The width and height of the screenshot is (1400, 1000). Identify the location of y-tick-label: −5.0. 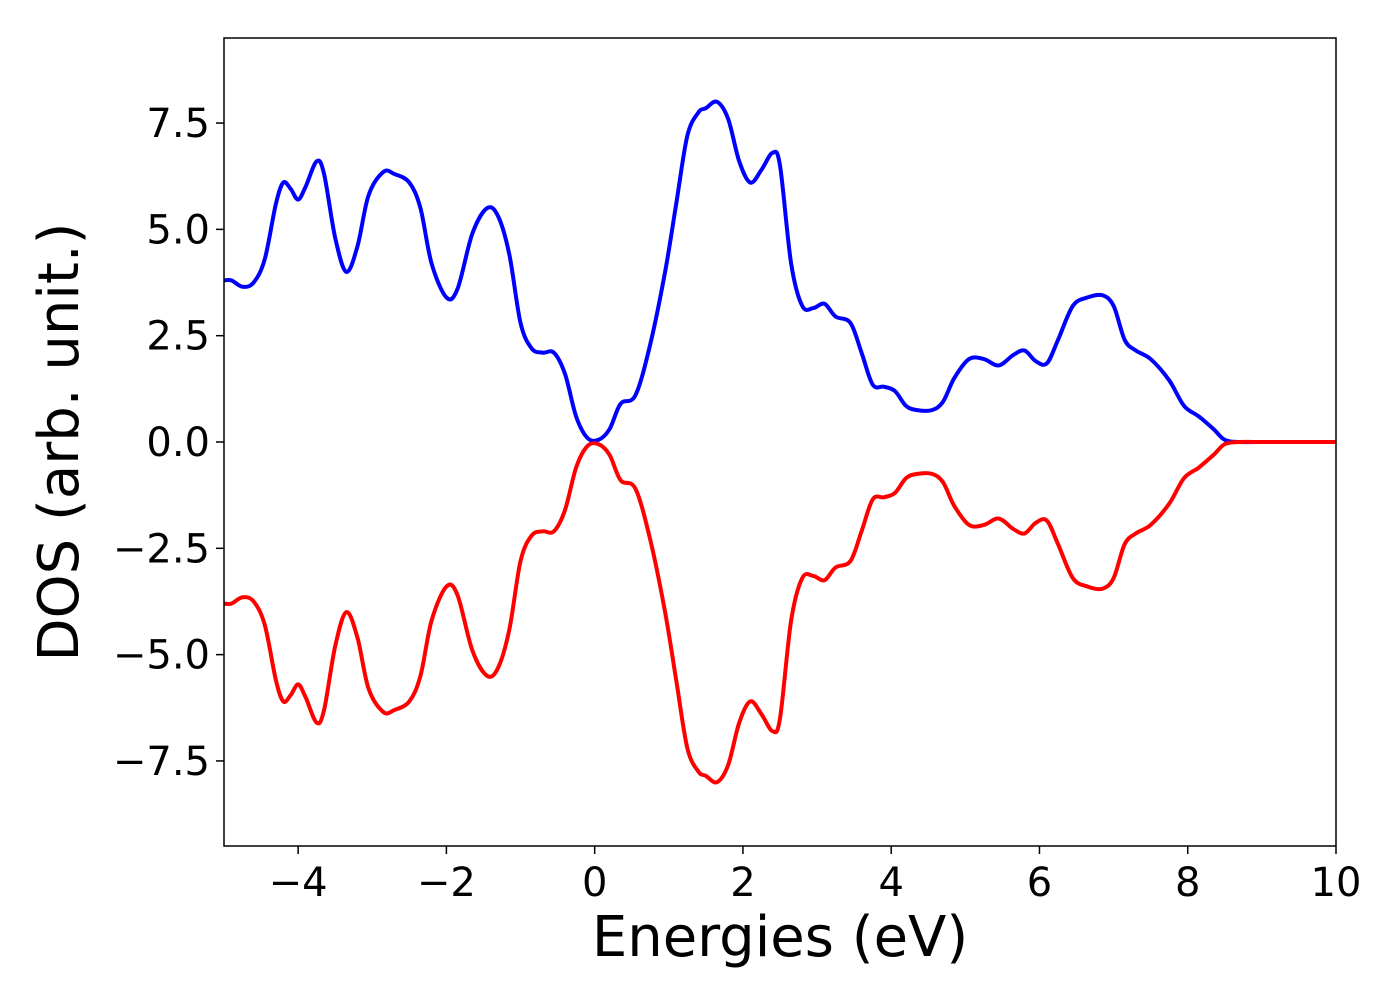
(161, 656).